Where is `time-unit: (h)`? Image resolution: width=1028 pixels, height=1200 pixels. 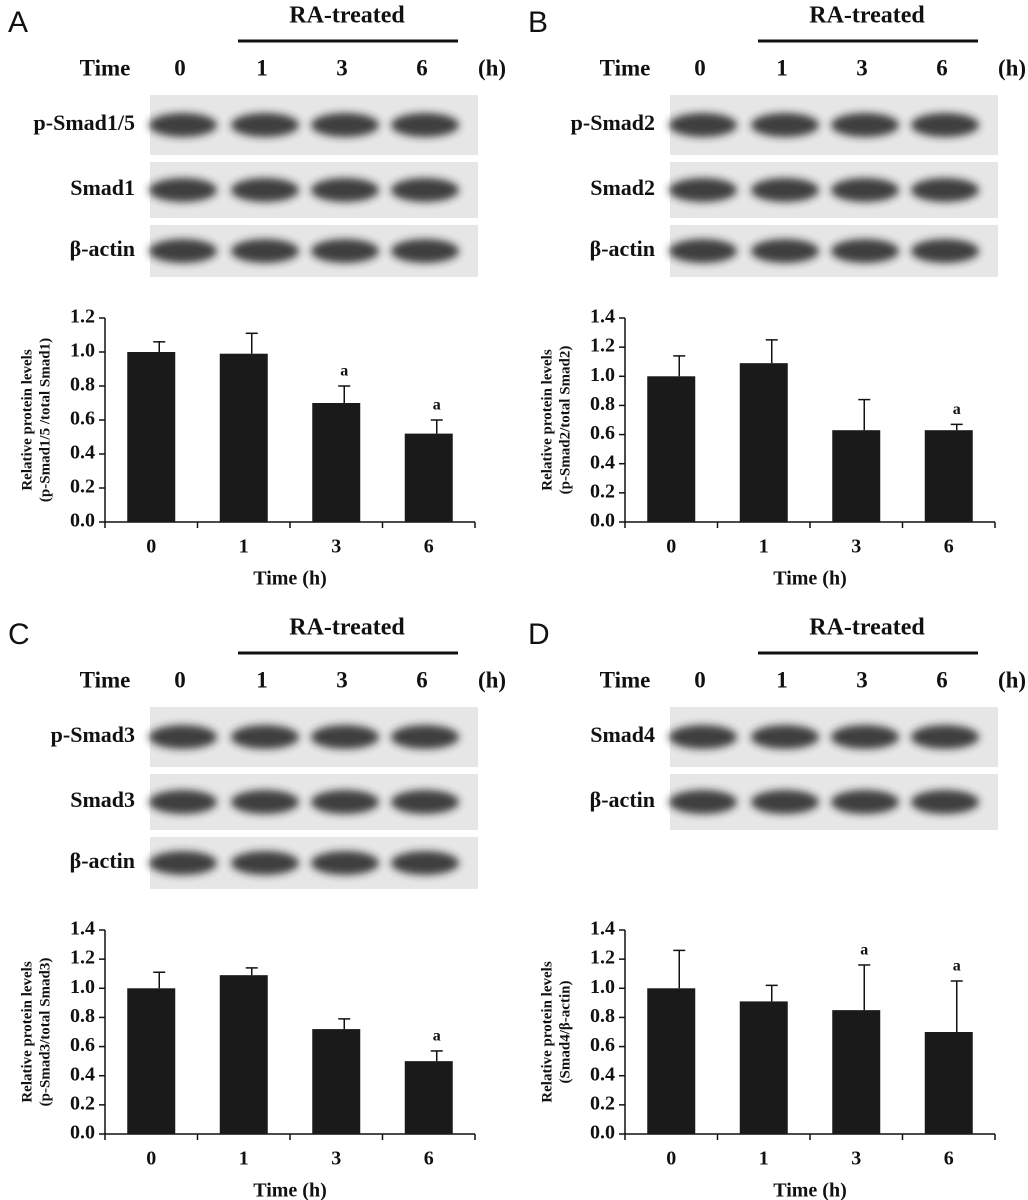
time-unit: (h) is located at coordinates (1012, 679).